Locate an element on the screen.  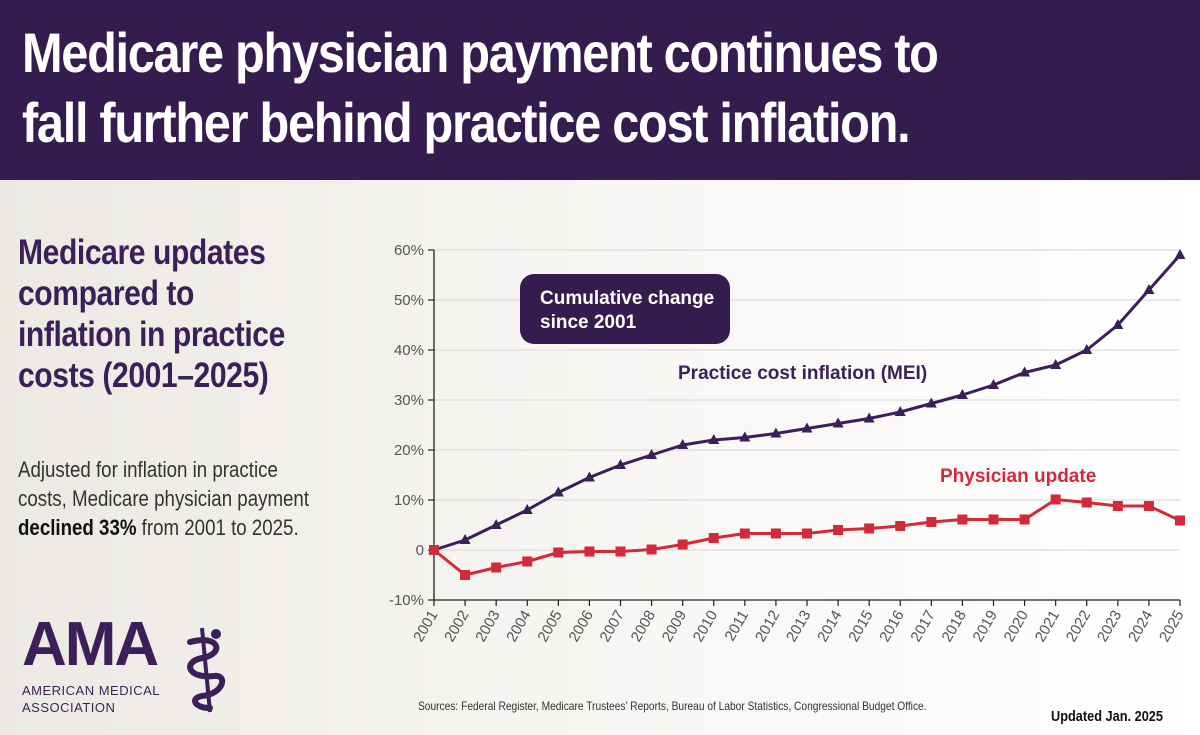
y-tick-label: 10% is located at coordinates (409, 500).